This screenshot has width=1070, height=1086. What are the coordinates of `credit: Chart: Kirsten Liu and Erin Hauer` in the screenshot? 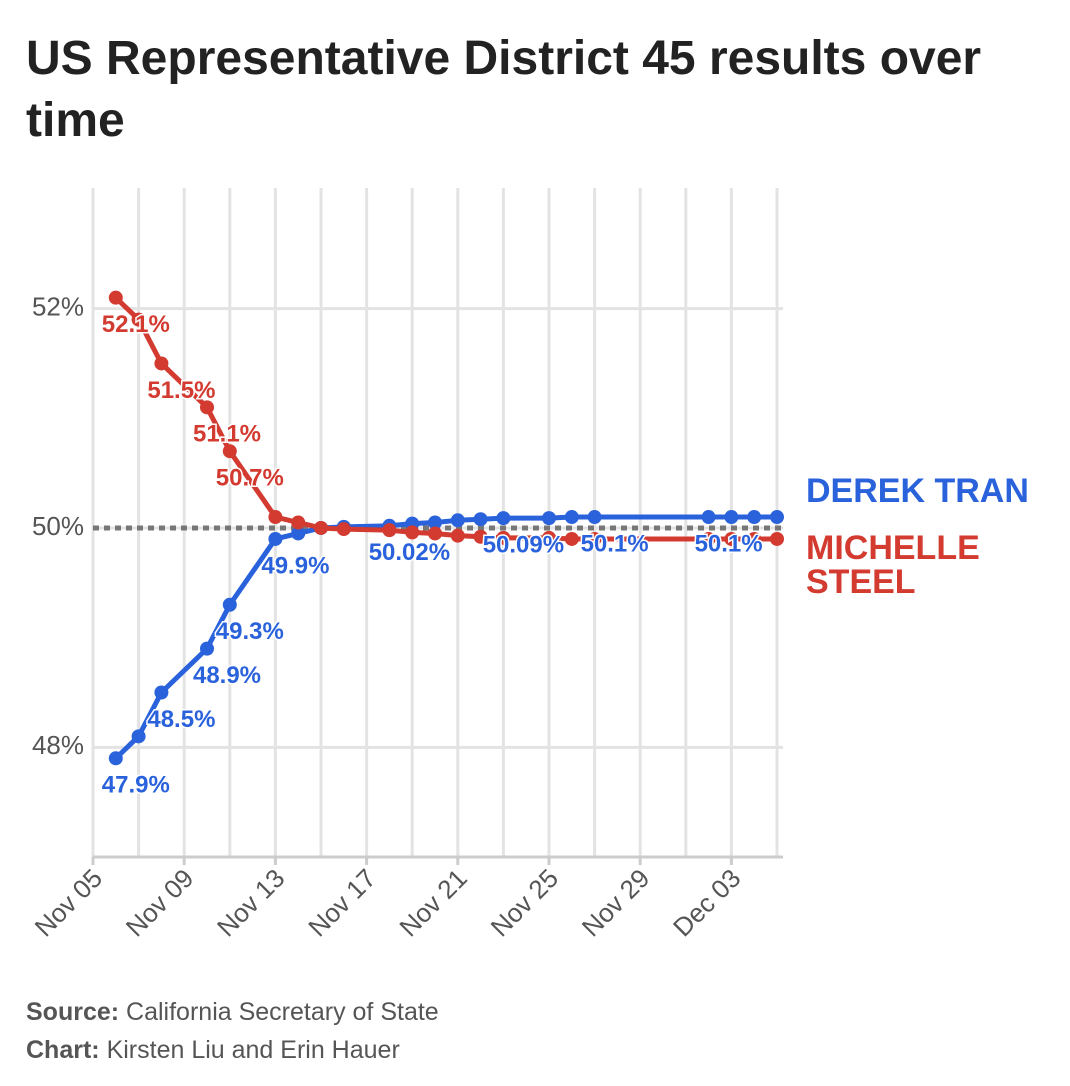 It's located at (213, 1050).